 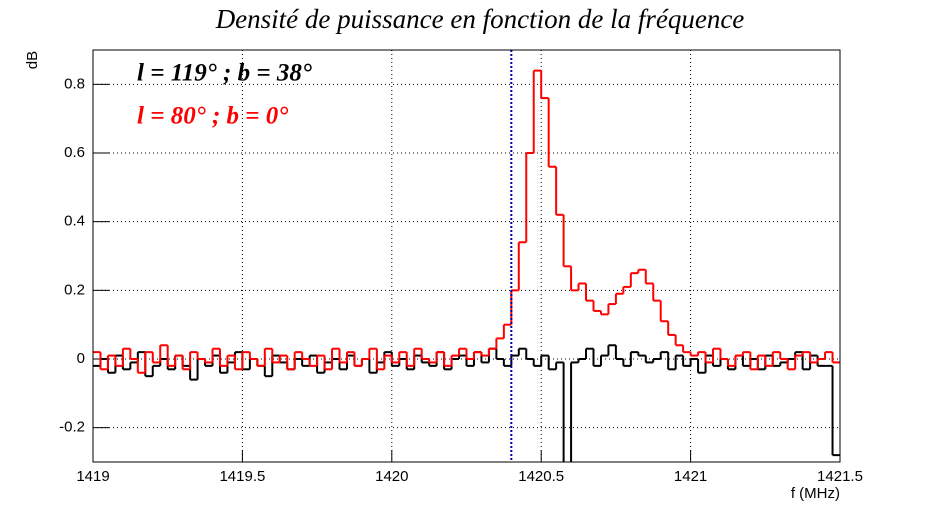 What do you see at coordinates (32, 60) in the screenshot?
I see `y-axis-label: dB` at bounding box center [32, 60].